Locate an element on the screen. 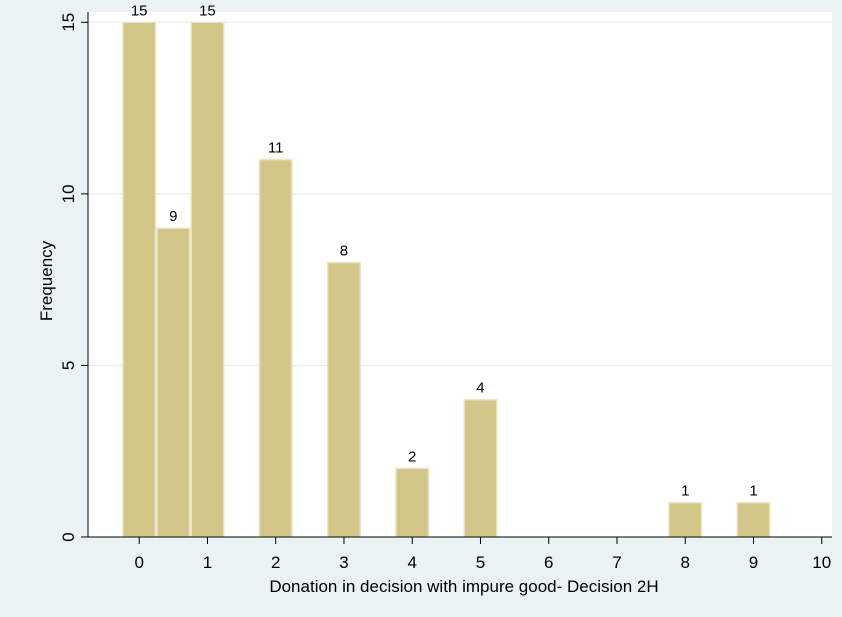  data-label: 4 is located at coordinates (480, 388).